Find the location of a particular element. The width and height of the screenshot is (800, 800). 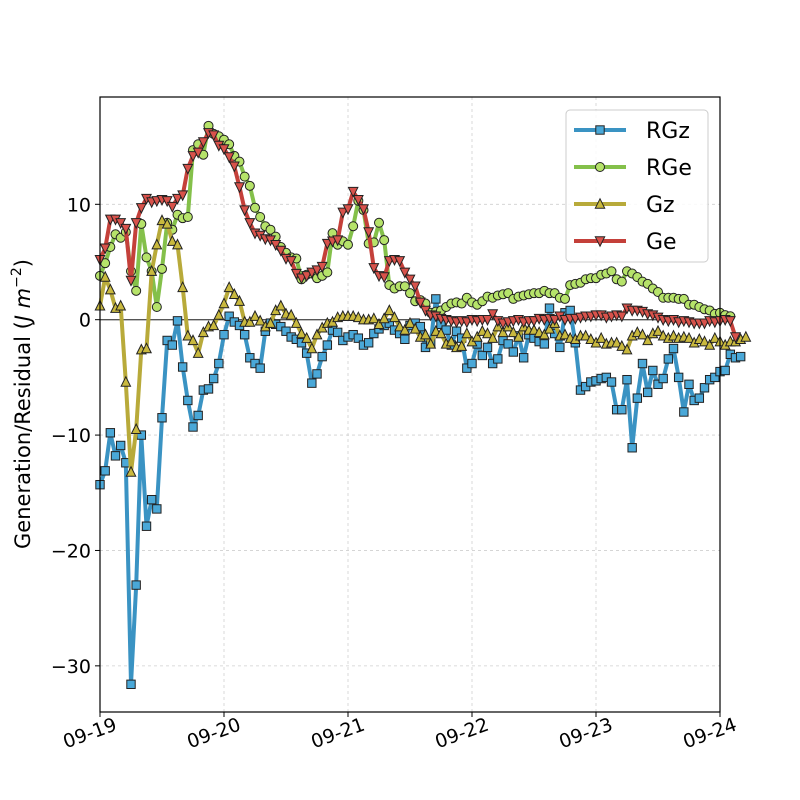

legend-item-rge: RGe is located at coordinates (633, 168).